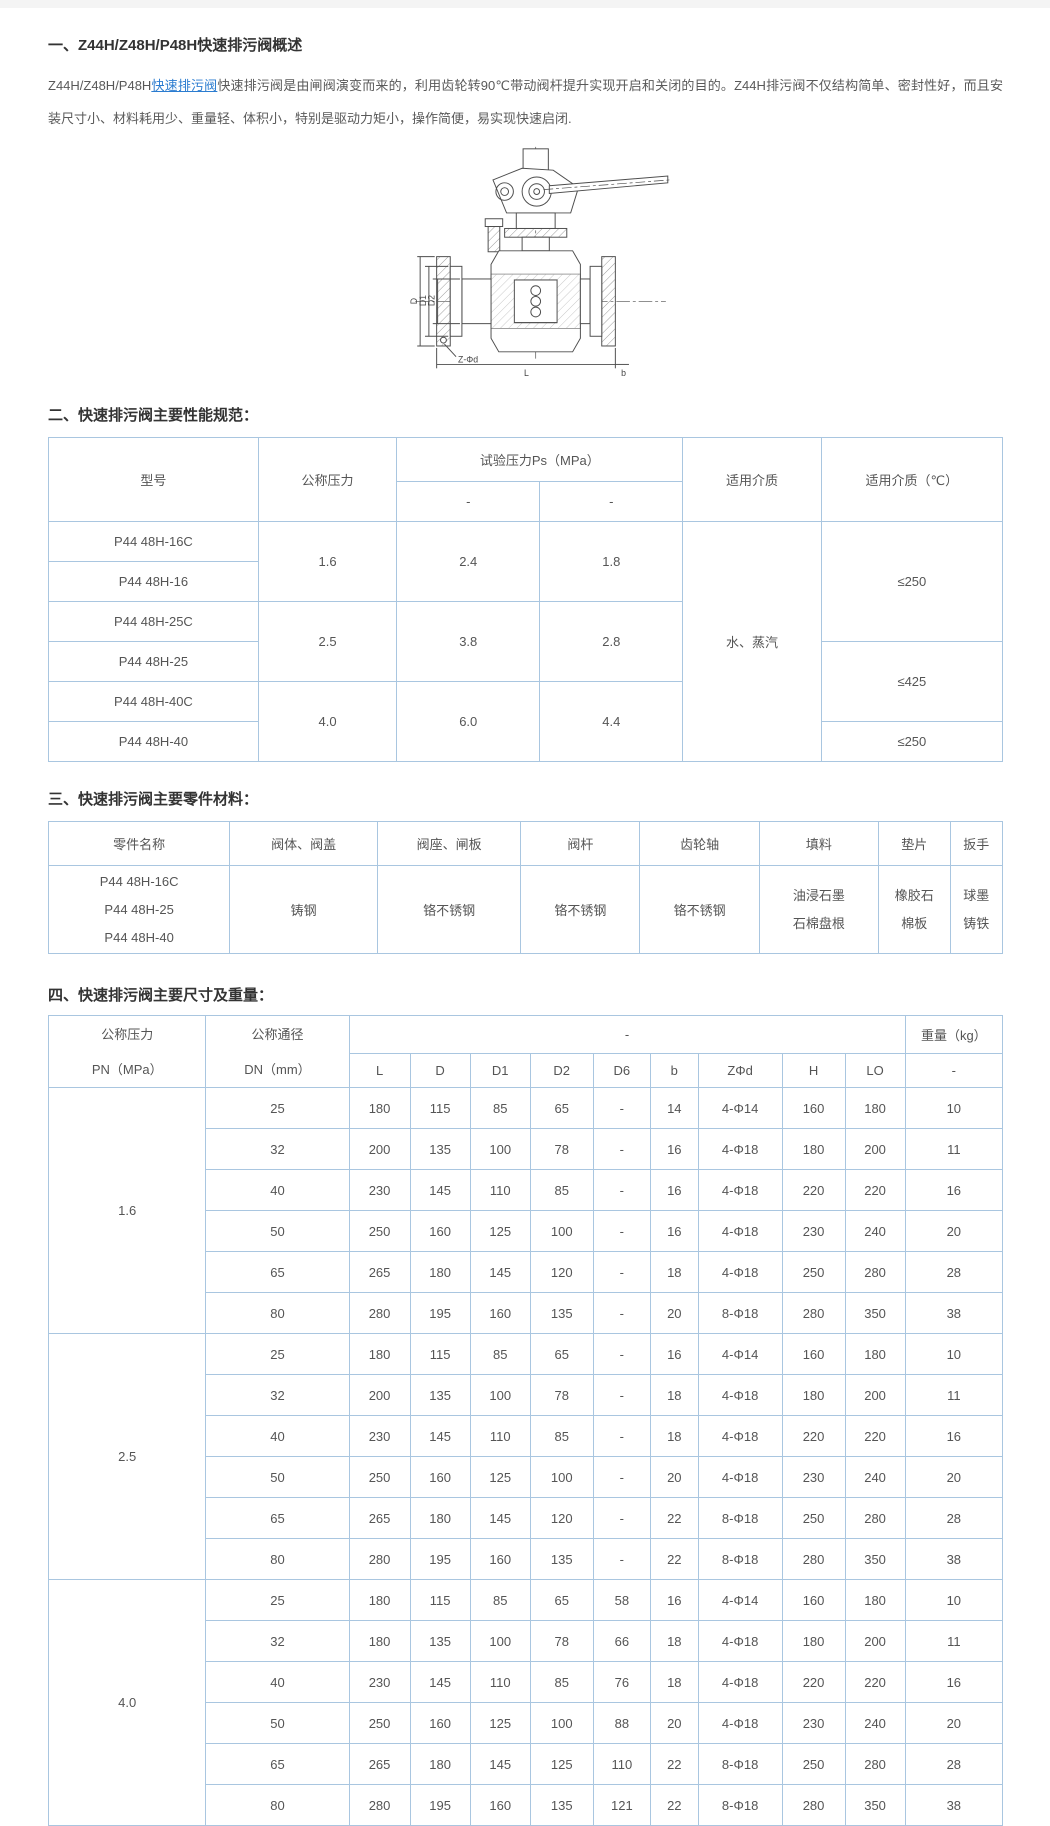  Describe the element at coordinates (277, 1395) in the screenshot. I see `dims-cell: 32` at that location.